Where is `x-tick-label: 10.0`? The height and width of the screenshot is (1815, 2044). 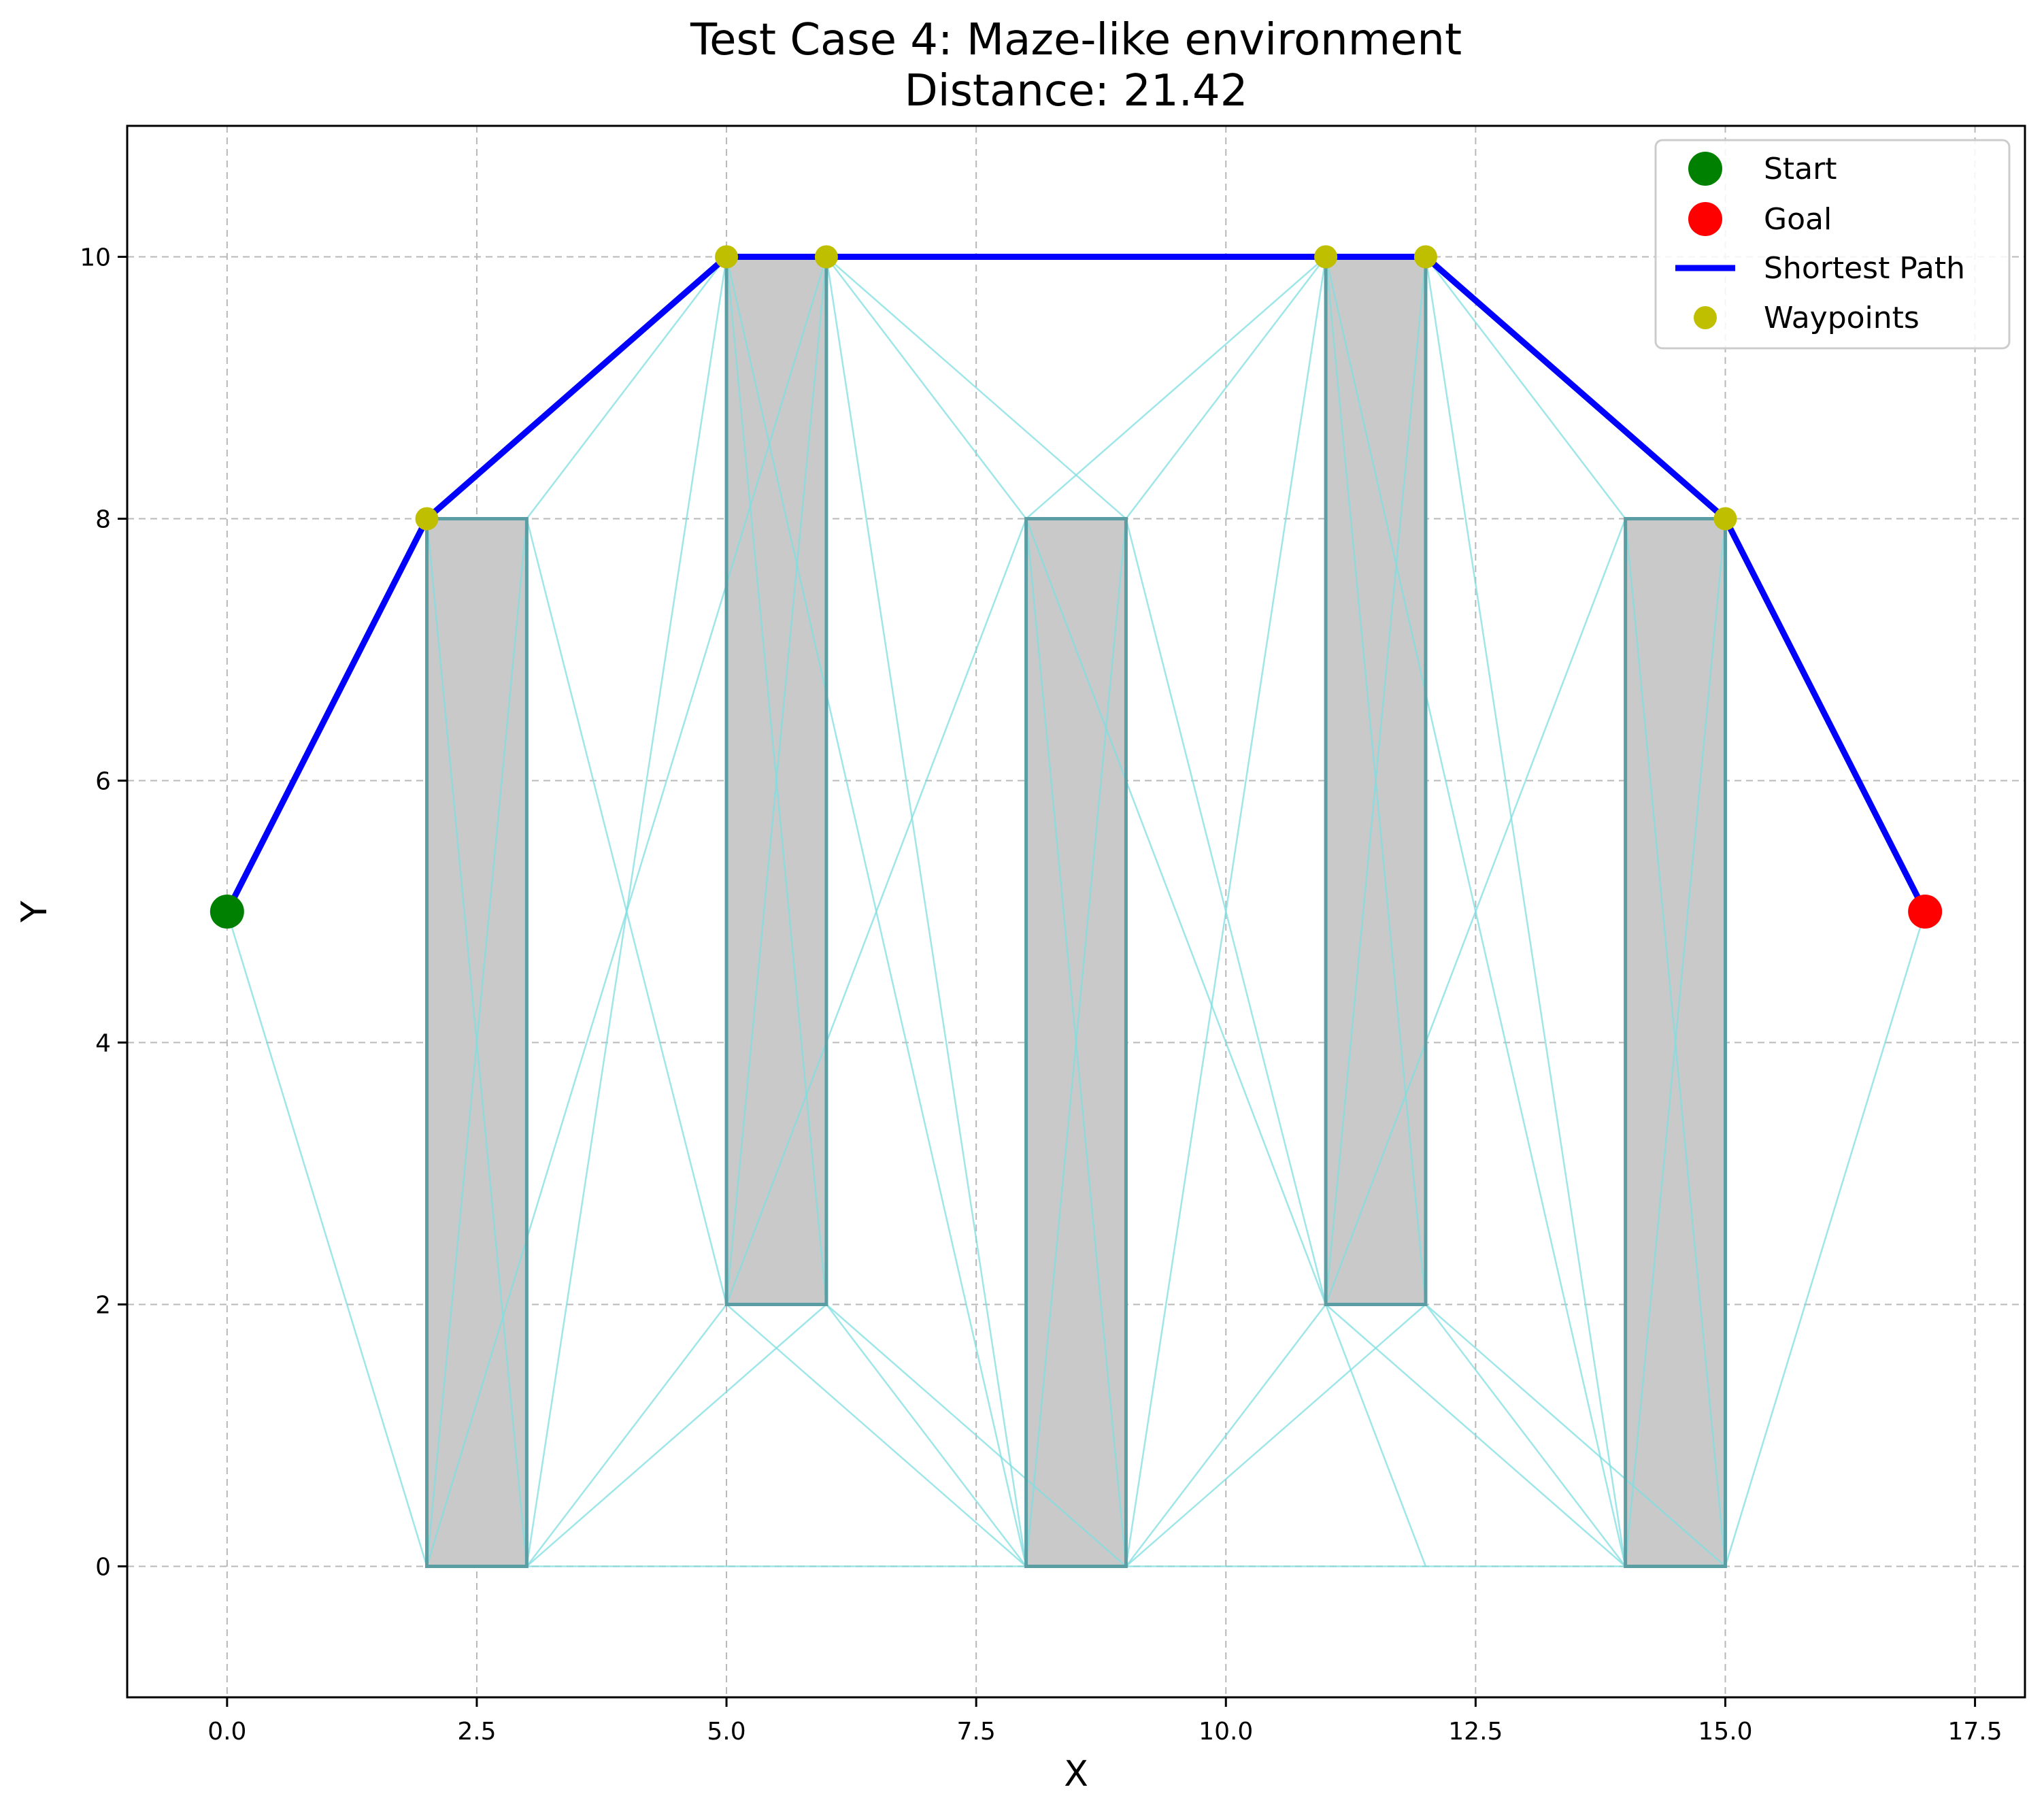 x-tick-label: 10.0 is located at coordinates (1226, 1732).